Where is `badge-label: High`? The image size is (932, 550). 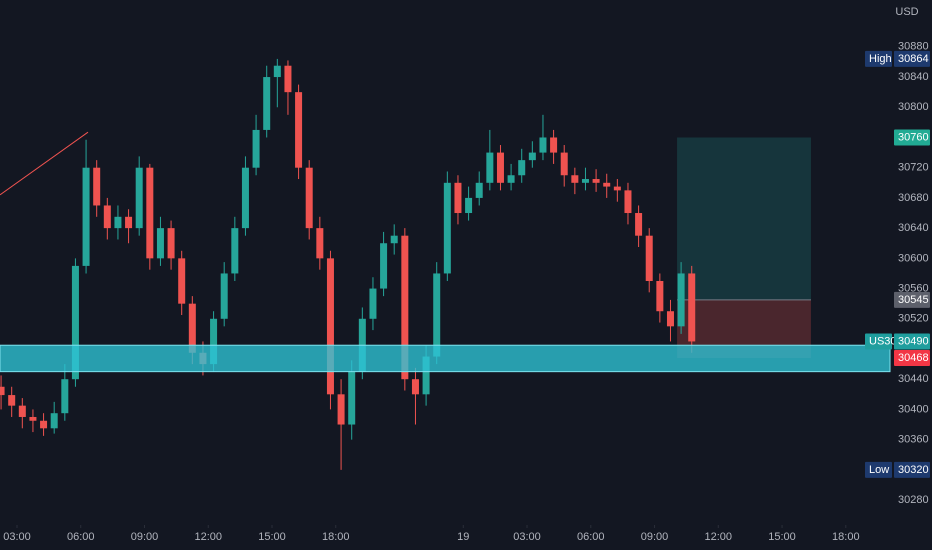 badge-label: High is located at coordinates (880, 59).